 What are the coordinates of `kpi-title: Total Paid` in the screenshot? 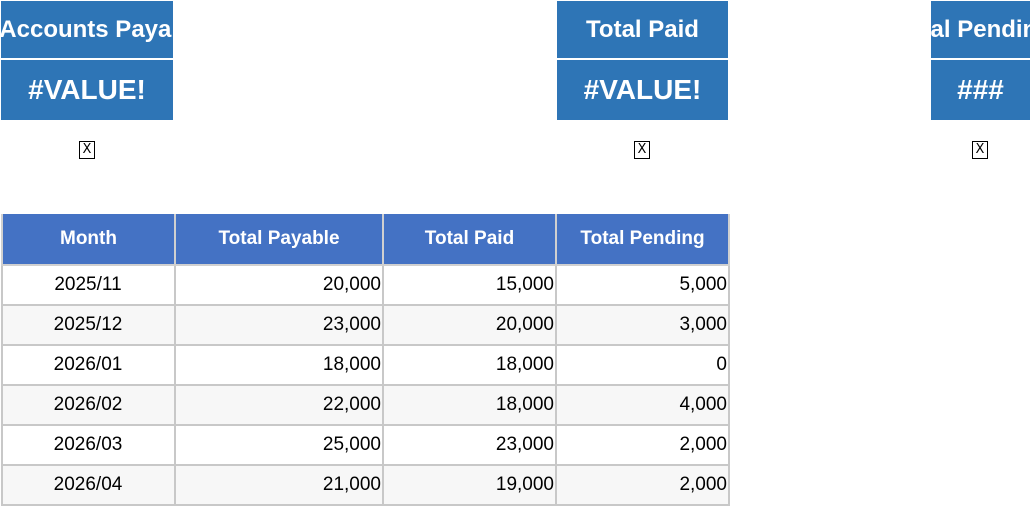 It's located at (642, 29).